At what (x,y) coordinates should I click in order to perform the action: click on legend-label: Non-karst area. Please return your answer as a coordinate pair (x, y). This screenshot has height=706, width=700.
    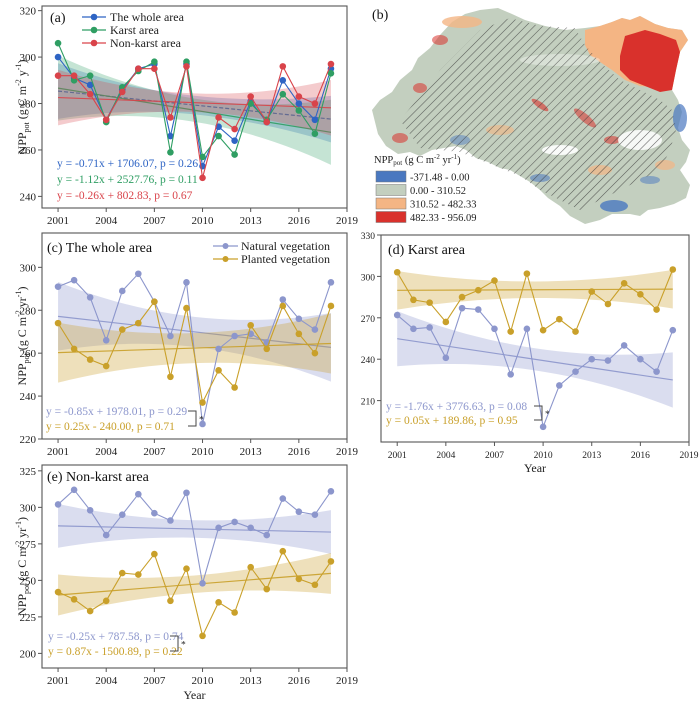
    Looking at the image, I should click on (146, 43).